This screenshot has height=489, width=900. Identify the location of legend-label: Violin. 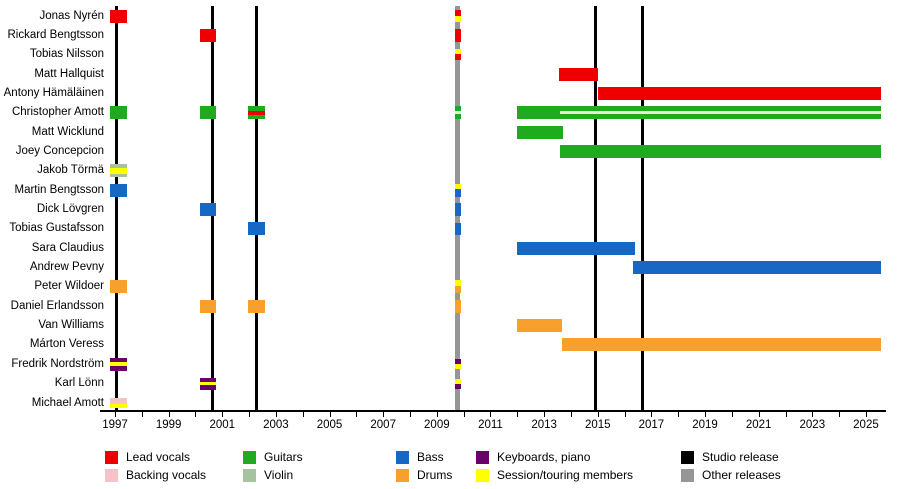
(279, 475).